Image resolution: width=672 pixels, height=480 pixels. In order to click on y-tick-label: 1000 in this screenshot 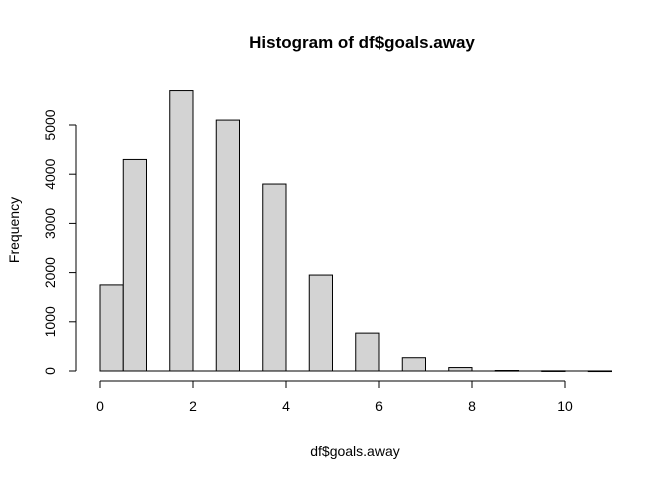, I will do `click(50, 321)`.